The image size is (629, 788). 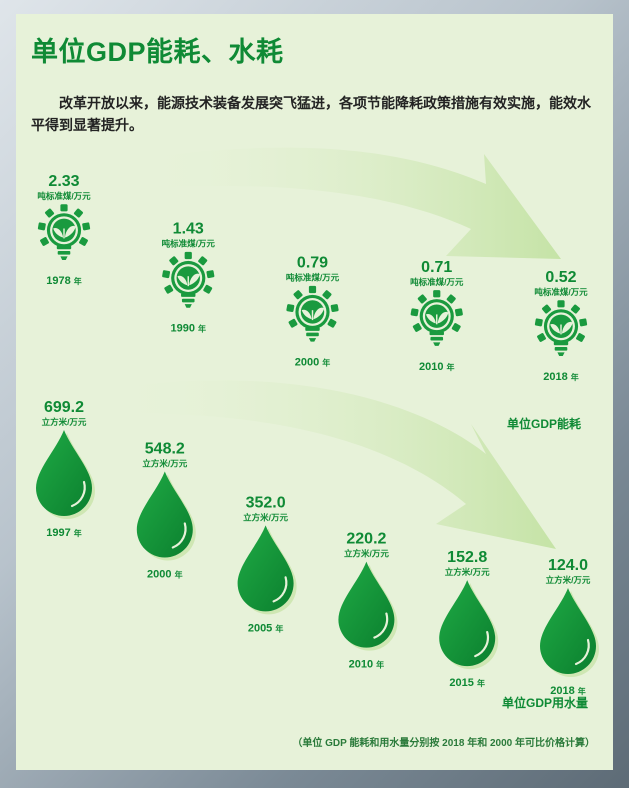 I want to click on energy-series-label: 单位GDP能耗, so click(x=544, y=423).